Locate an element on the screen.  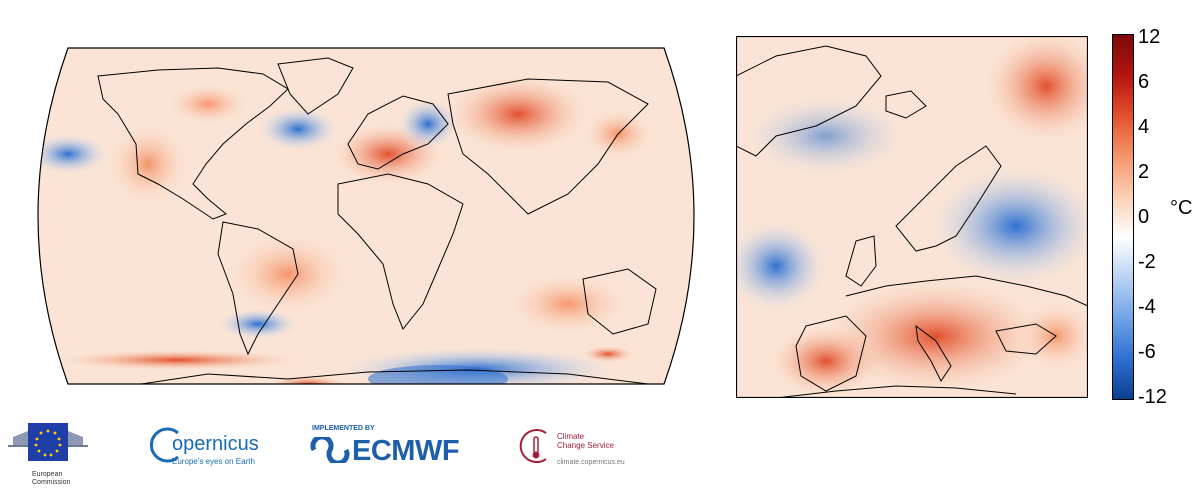
colorbar-tick: 0 is located at coordinates (1144, 217).